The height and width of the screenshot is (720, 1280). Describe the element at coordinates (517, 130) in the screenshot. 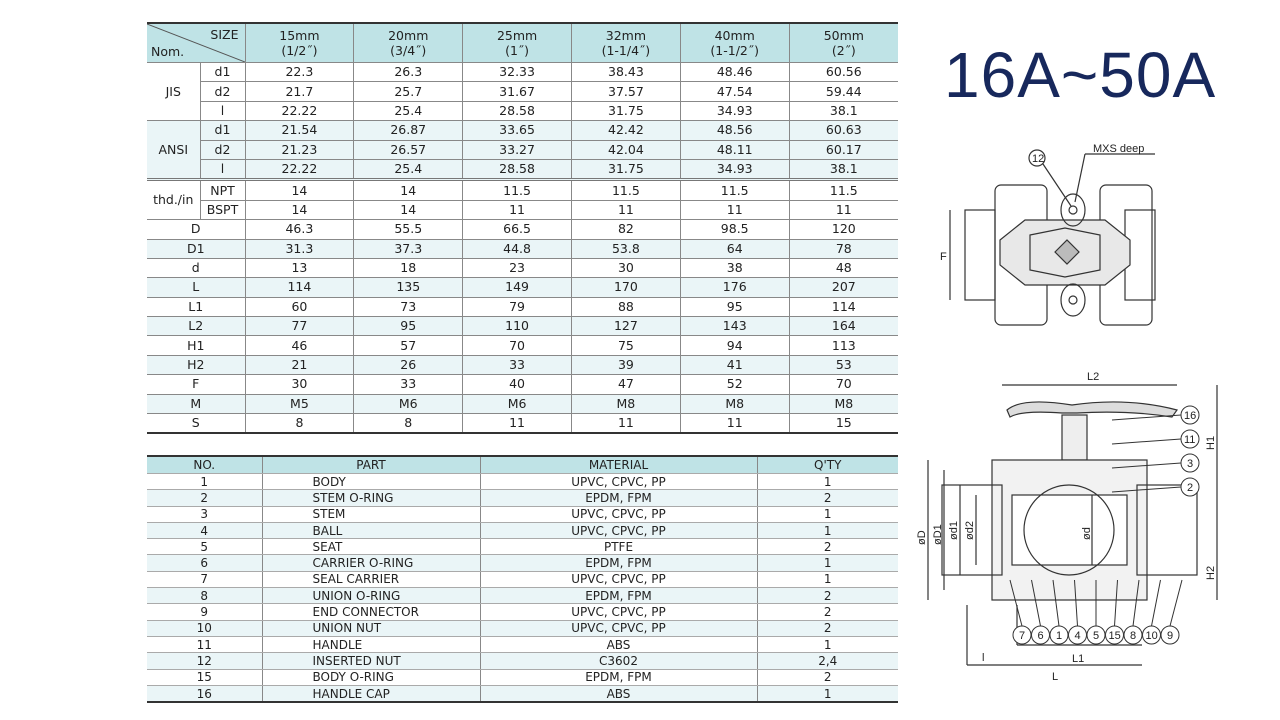

I see `dimension-value: 33.65` at that location.